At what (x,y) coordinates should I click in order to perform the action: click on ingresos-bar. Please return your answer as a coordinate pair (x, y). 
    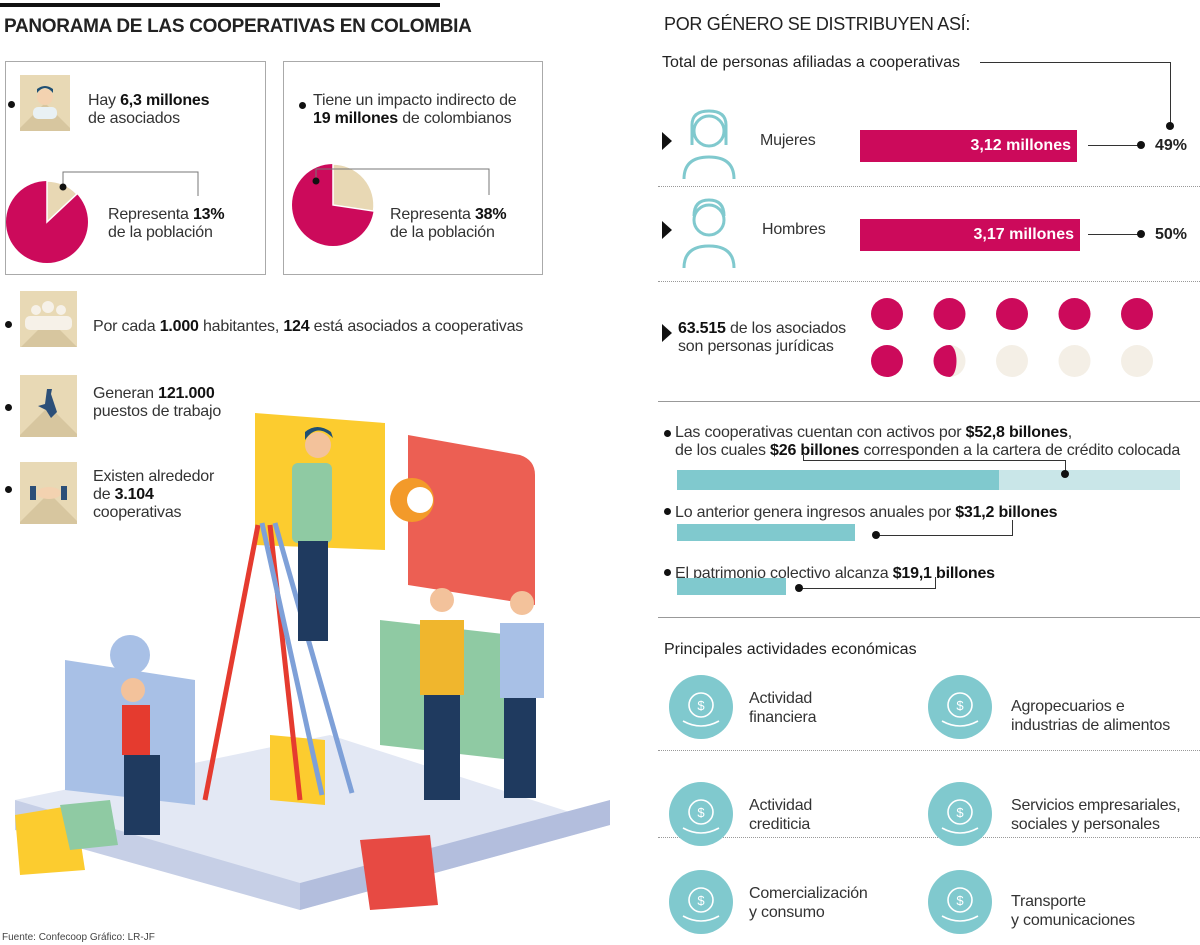
    Looking at the image, I should click on (766, 532).